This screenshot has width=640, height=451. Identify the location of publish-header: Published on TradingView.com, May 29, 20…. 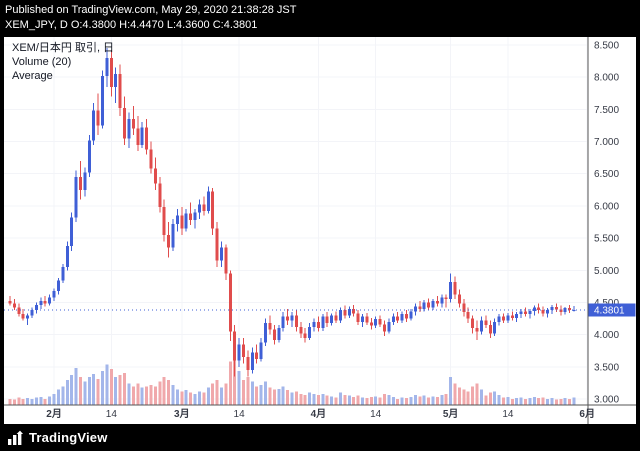
(320, 18).